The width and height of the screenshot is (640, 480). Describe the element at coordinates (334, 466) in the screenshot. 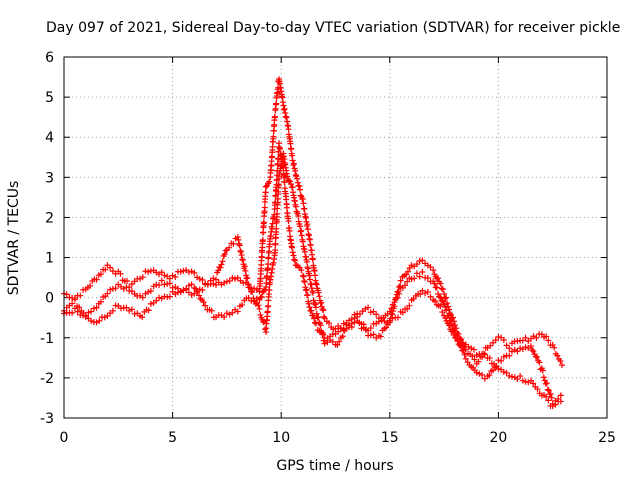

I see `x-axis-label: GPS time / hours` at that location.